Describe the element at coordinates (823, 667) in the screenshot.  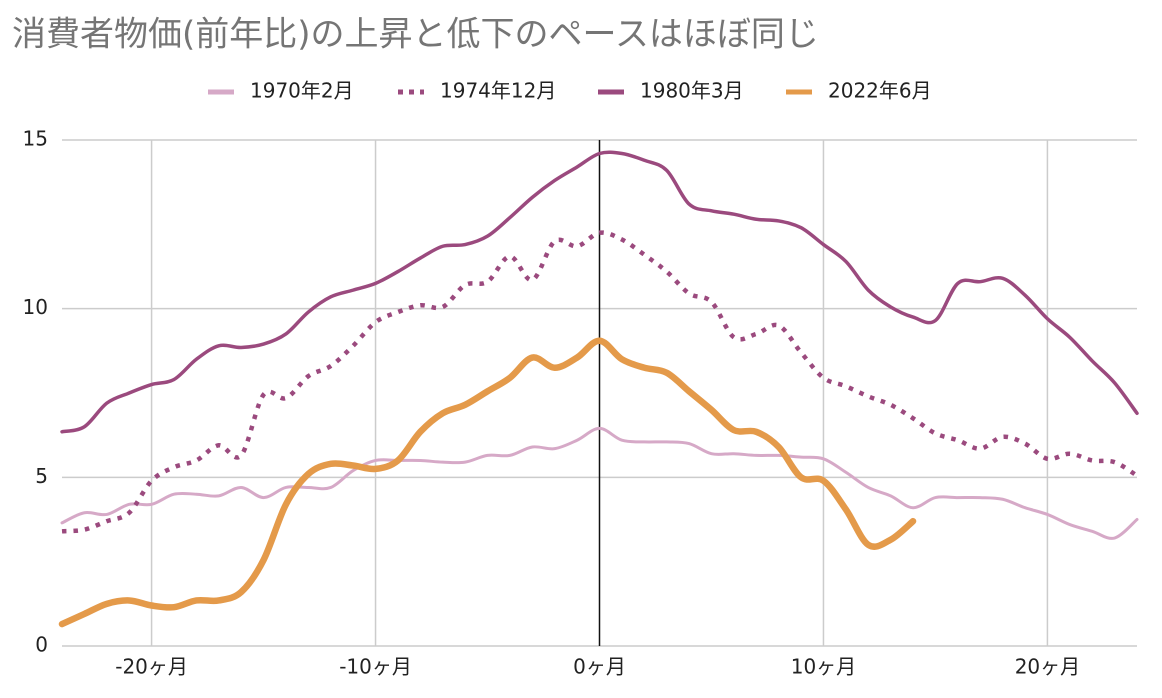
I see `x-tick-label: 10ヶ月` at that location.